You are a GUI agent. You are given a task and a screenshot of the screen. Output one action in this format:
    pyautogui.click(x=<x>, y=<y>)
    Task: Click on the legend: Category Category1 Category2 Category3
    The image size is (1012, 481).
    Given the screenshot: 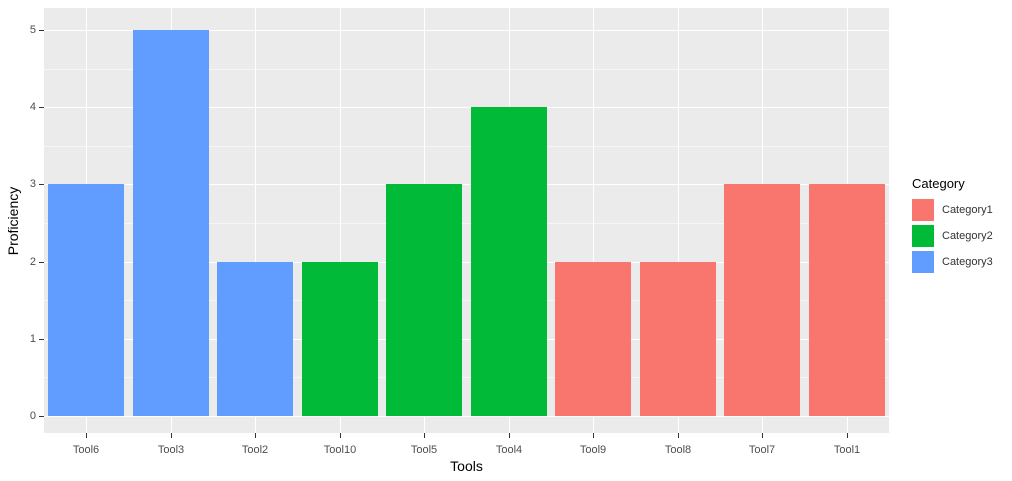 What is the action you would take?
    pyautogui.click(x=962, y=226)
    